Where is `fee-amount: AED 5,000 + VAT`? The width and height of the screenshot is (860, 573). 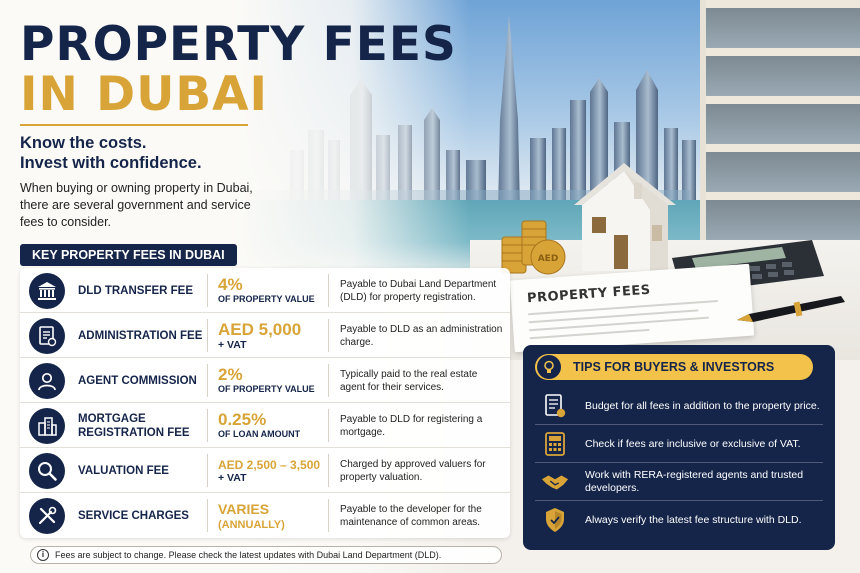
fee-amount: AED 5,000 + VAT is located at coordinates (272, 335).